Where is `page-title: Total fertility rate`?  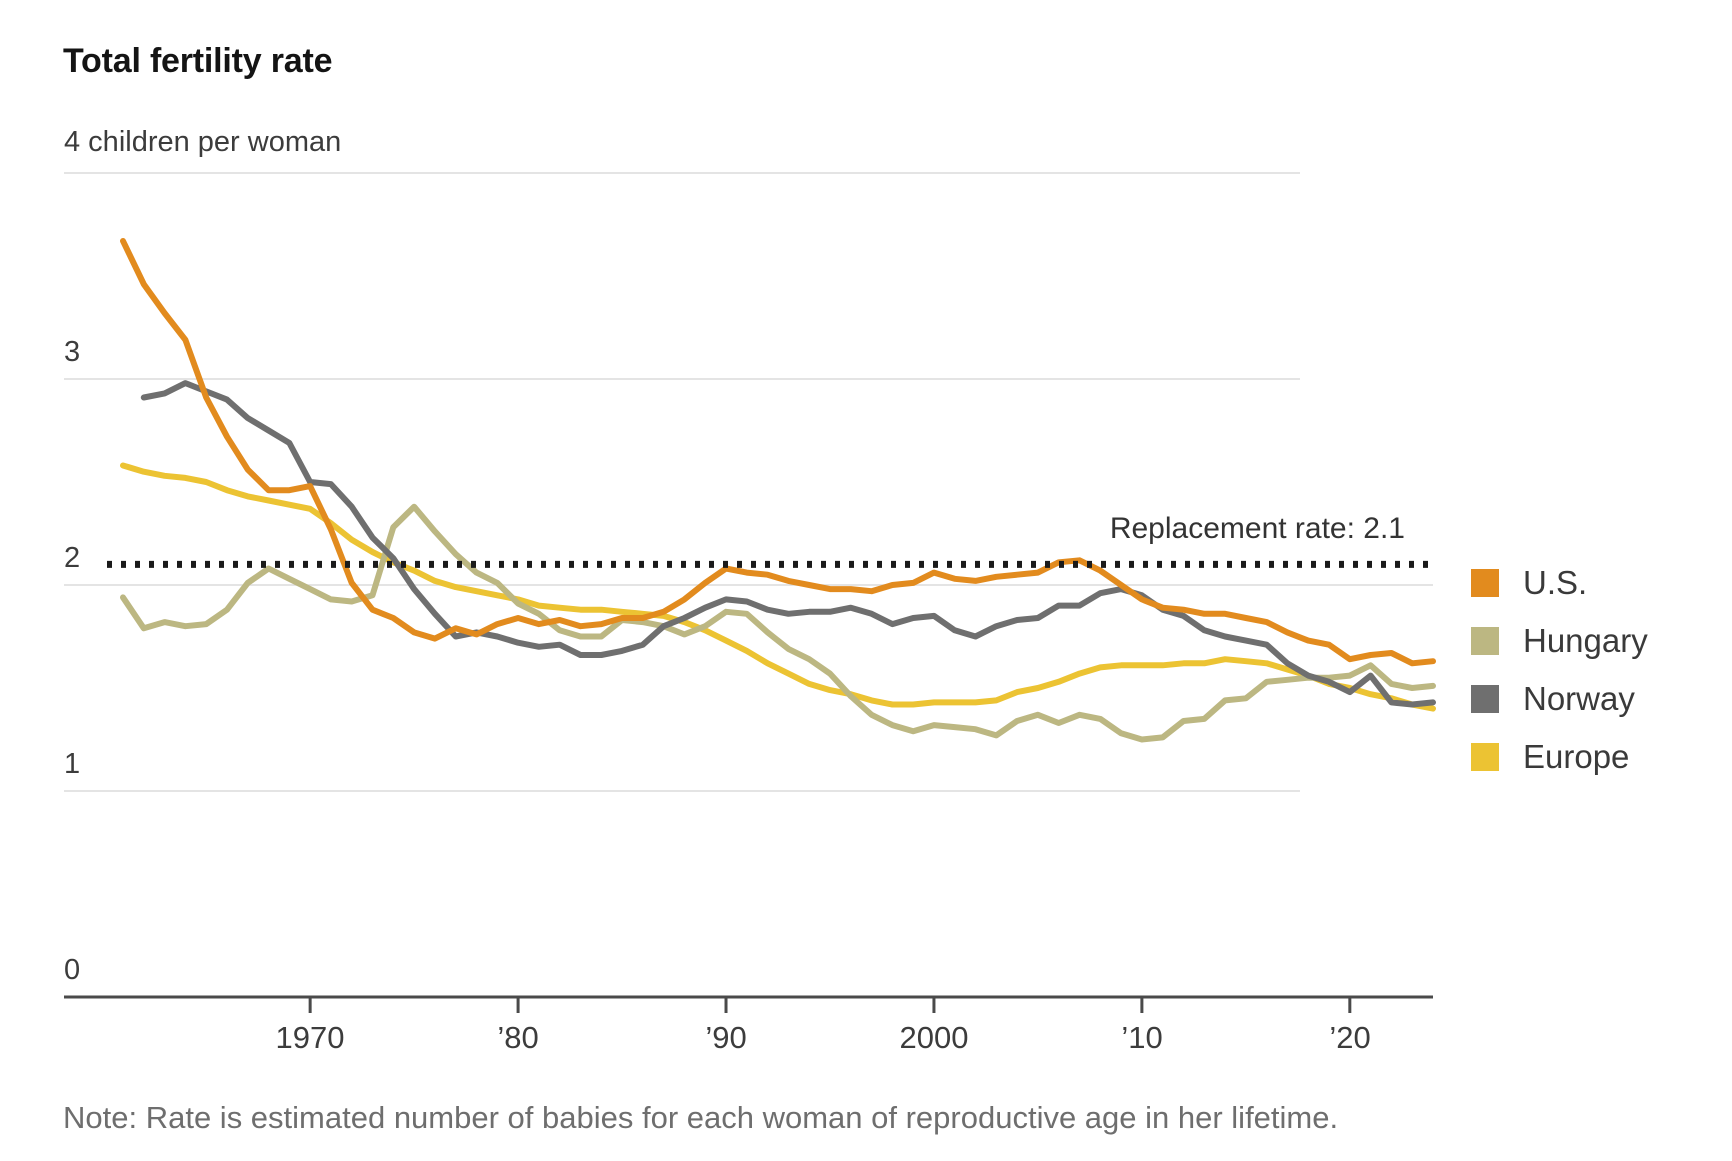
page-title: Total fertility rate is located at coordinates (198, 61).